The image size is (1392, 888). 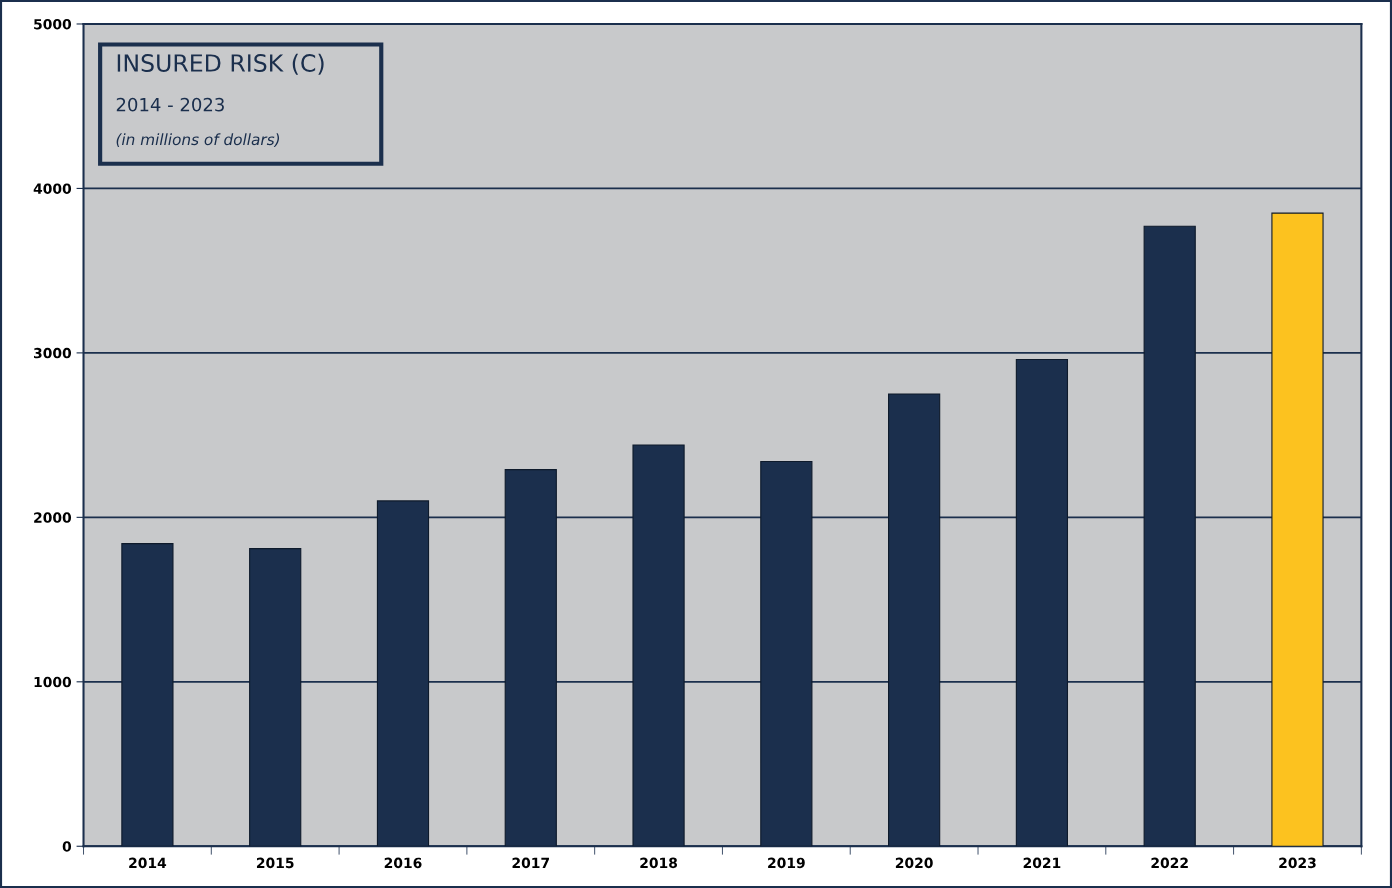 What do you see at coordinates (67, 846) in the screenshot?
I see `y-tick-label: 0` at bounding box center [67, 846].